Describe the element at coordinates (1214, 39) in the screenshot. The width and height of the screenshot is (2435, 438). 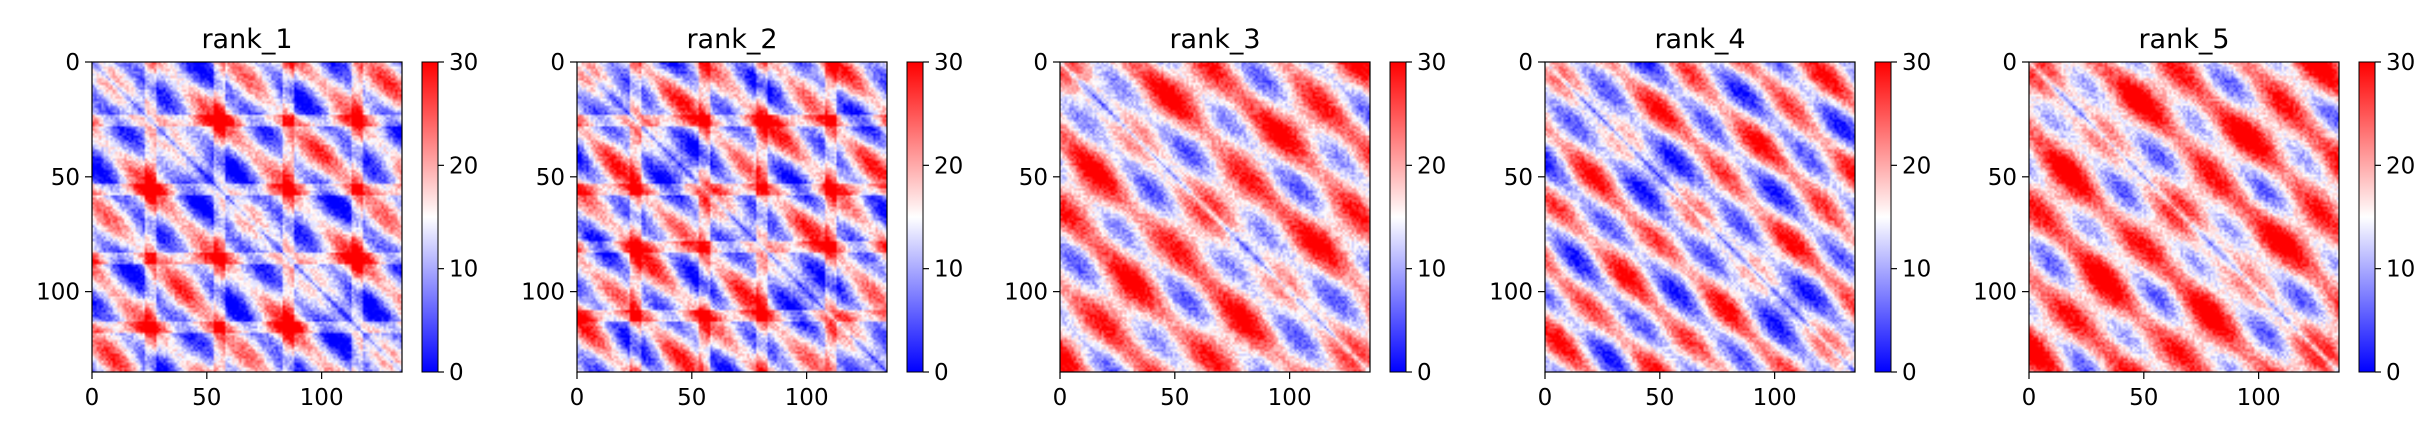
I see `chart-title: rank_3` at that location.